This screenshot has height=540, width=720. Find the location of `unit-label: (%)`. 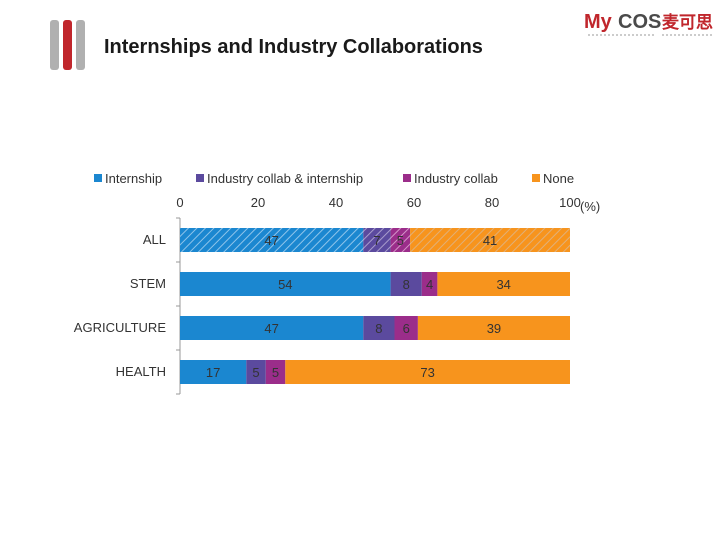

unit-label: (%) is located at coordinates (590, 206).